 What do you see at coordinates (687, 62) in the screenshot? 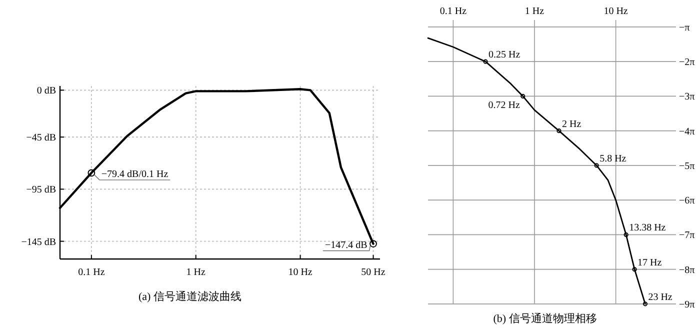
I see `y-tick-label: −2π` at bounding box center [687, 62].